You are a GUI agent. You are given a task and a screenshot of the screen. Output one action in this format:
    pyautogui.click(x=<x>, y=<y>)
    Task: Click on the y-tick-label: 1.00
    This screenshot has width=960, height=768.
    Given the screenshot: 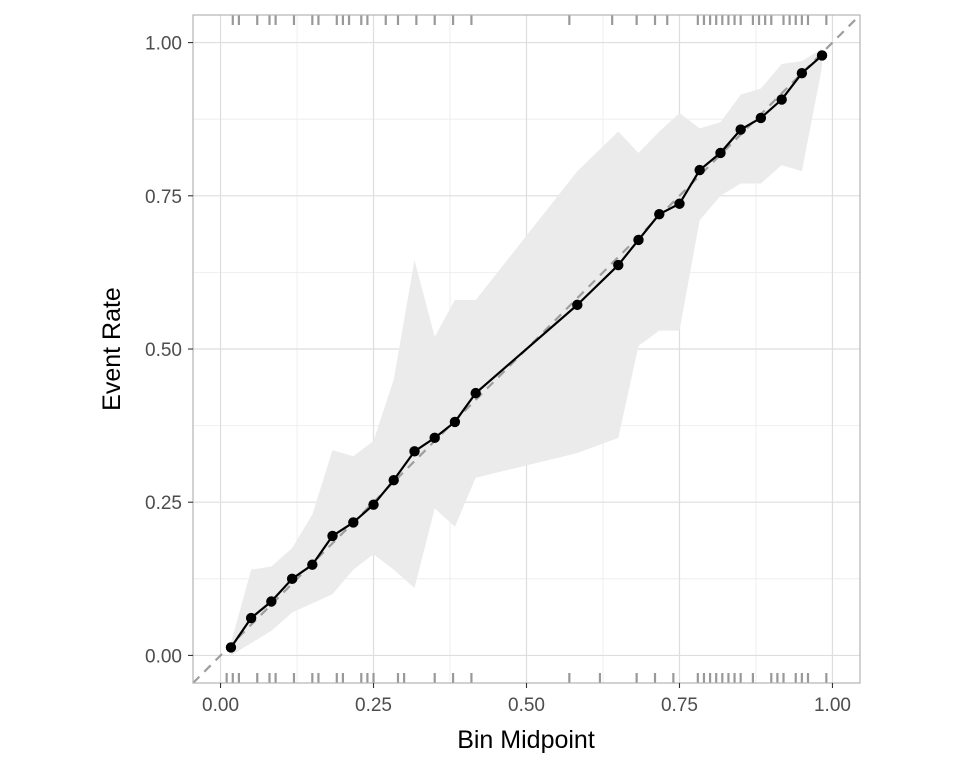 What is the action you would take?
    pyautogui.click(x=163, y=44)
    